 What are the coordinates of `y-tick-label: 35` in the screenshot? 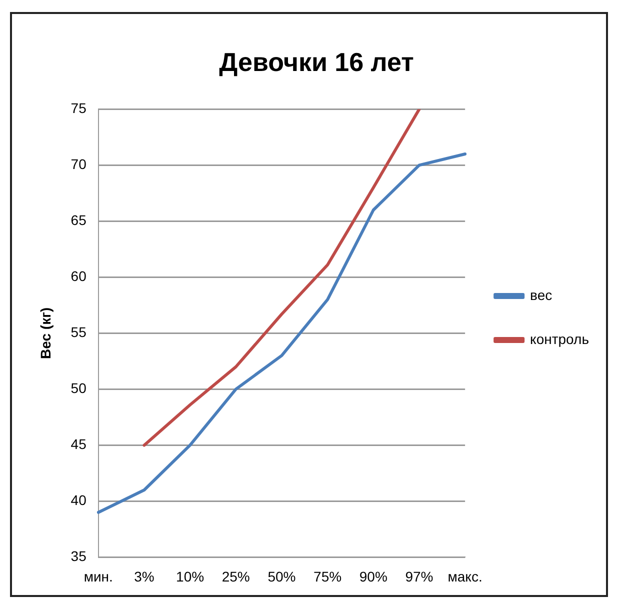 It's located at (78, 556).